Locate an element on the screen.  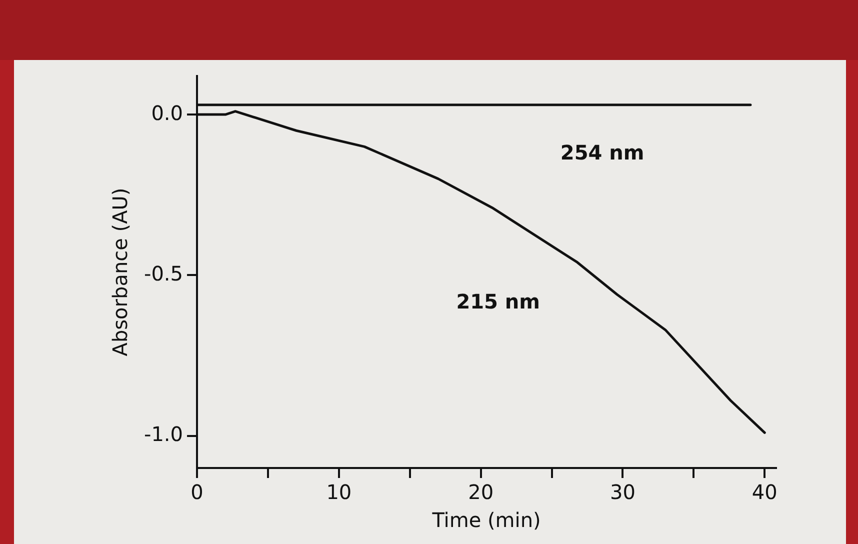
x-tick-label: 20 is located at coordinates (481, 492).